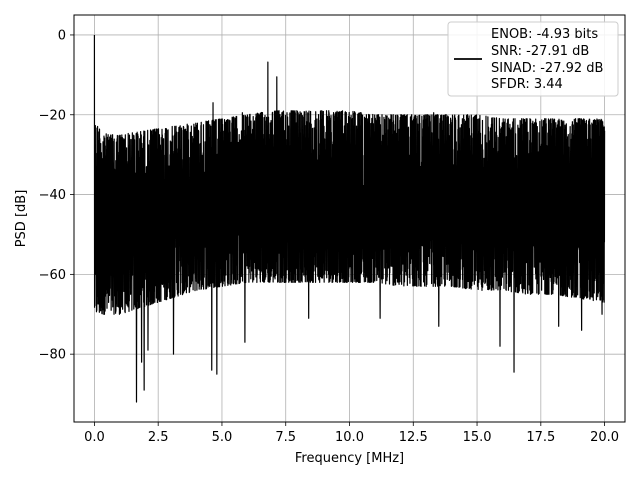 This screenshot has width=640, height=480. I want to click on legend-sfdr: SFDR: 3.44, so click(527, 84).